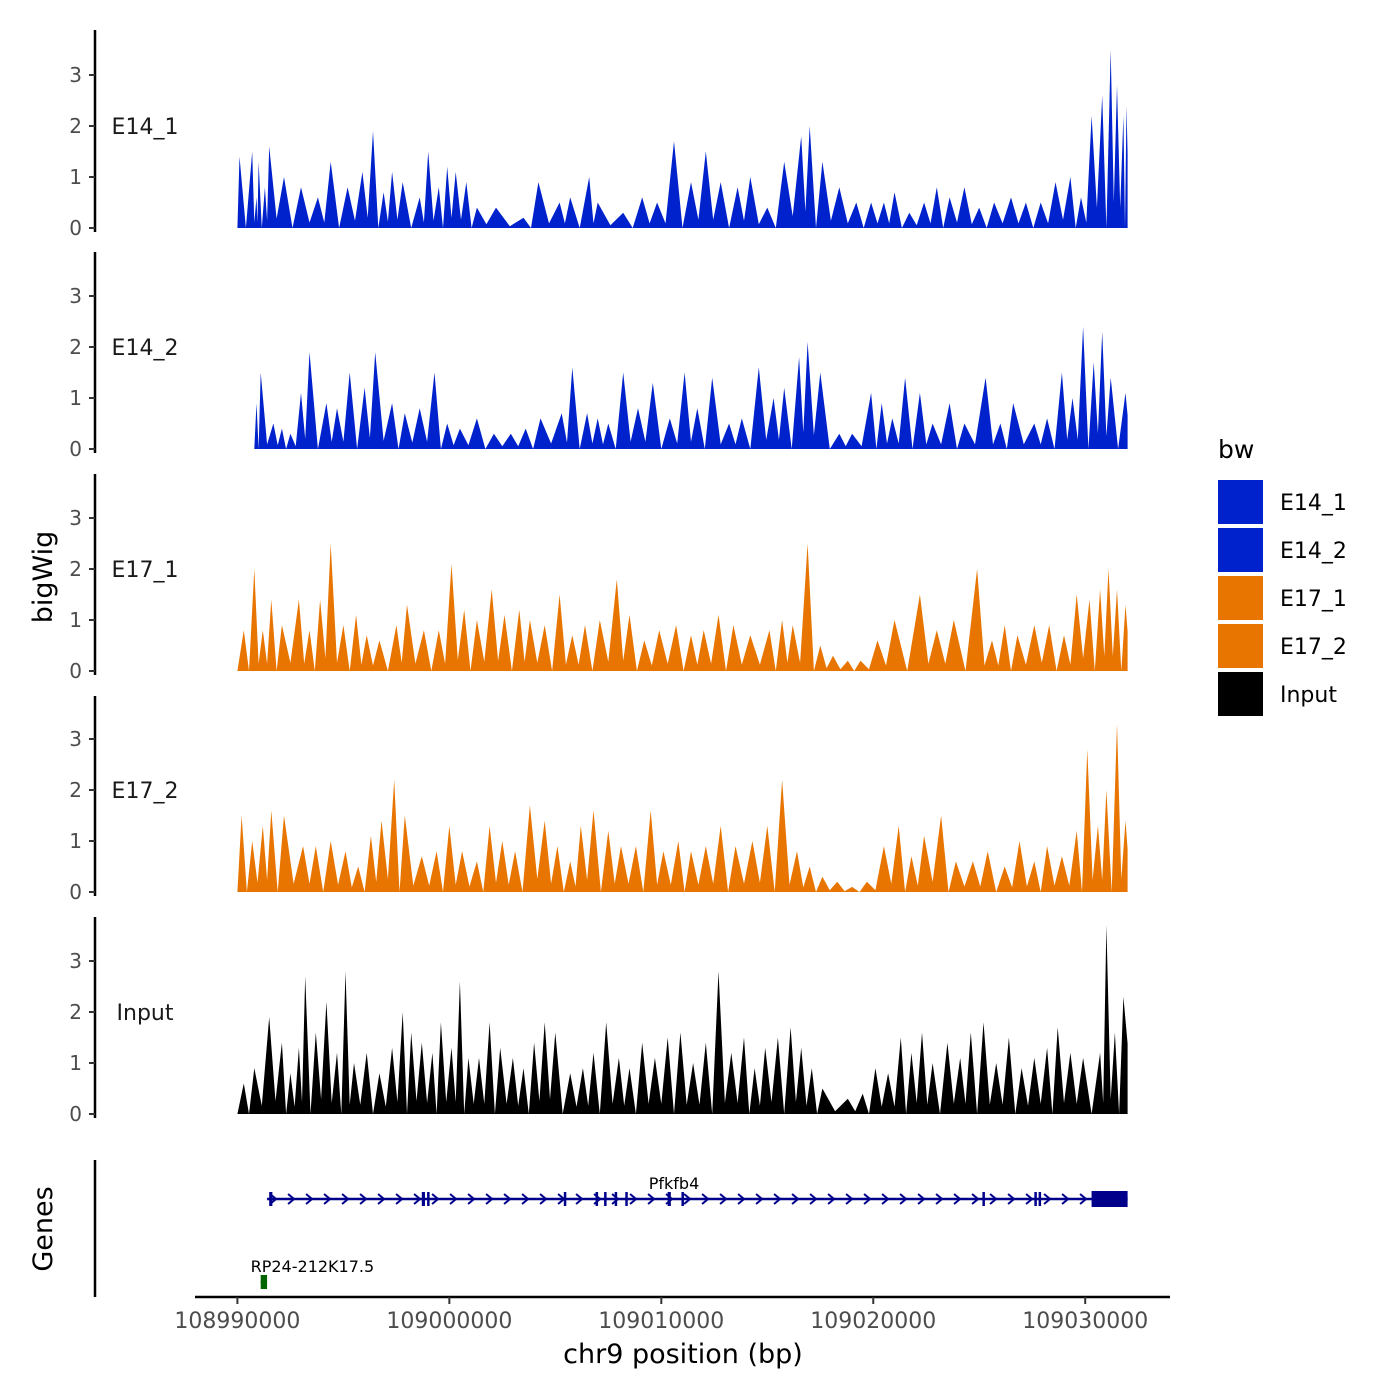 The height and width of the screenshot is (1400, 1400). Describe the element at coordinates (1085, 1321) in the screenshot. I see `x-tick-label: 109030000` at that location.